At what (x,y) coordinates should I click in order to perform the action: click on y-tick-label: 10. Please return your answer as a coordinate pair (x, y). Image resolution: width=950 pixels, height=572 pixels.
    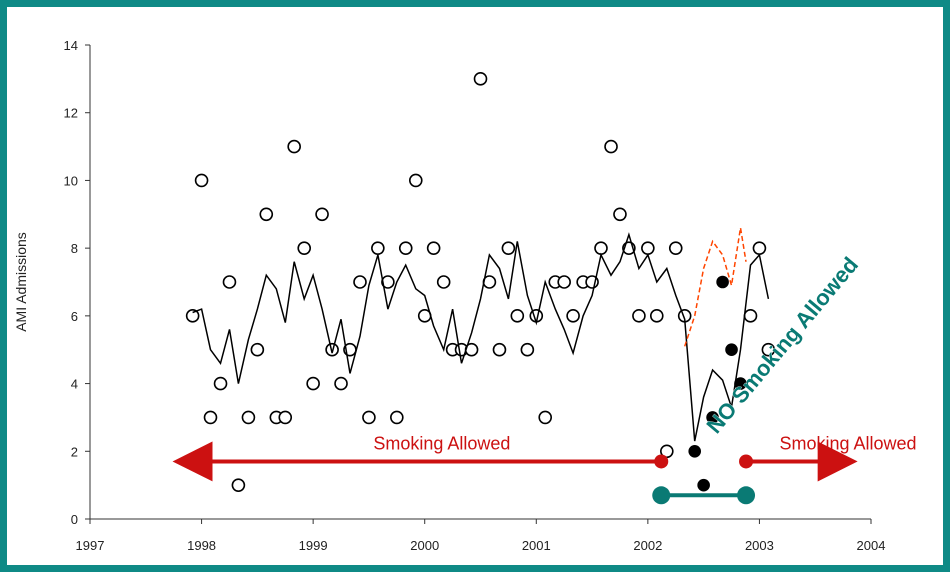
    Looking at the image, I should click on (71, 180).